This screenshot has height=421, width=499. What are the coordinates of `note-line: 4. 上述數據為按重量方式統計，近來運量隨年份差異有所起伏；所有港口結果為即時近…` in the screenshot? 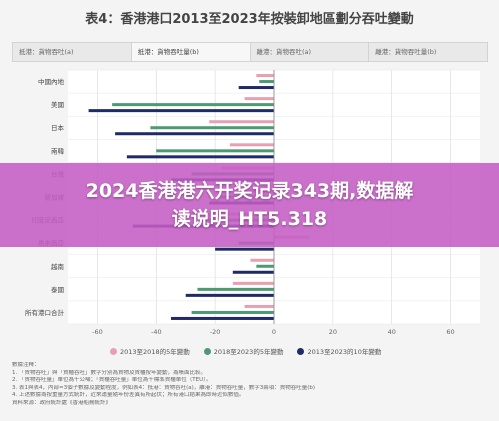 It's located at (128, 395).